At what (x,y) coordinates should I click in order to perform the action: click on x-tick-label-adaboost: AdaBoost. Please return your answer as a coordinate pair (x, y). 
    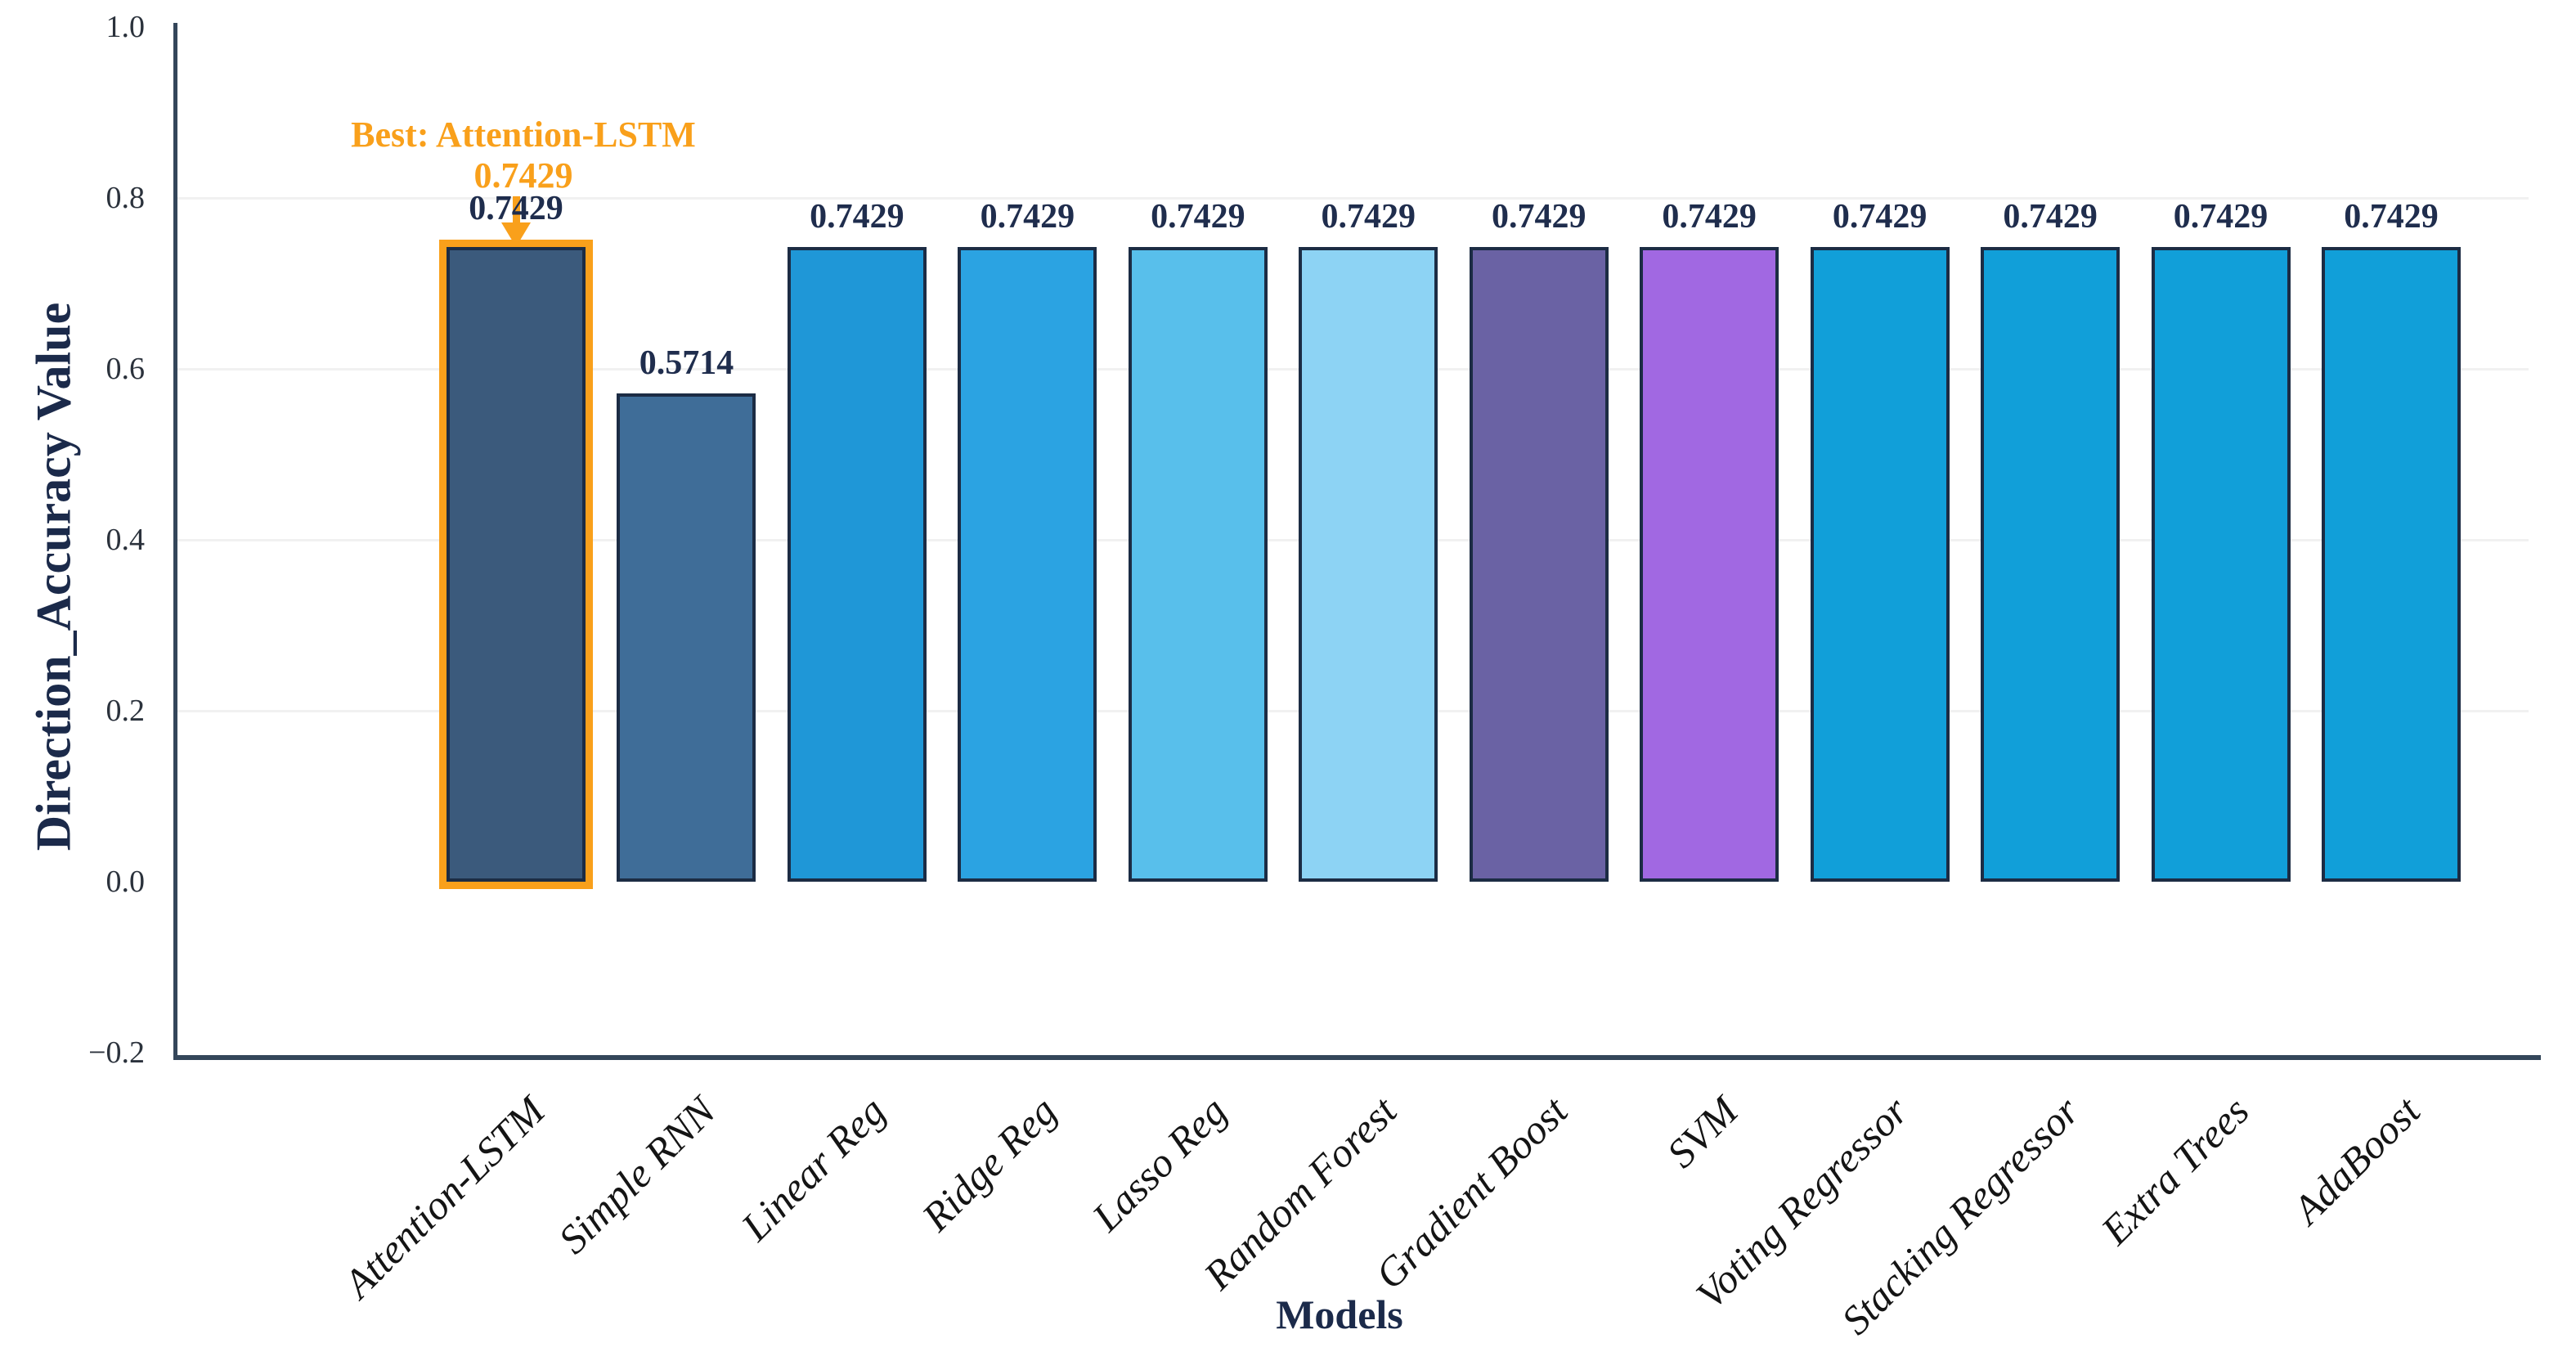
    Looking at the image, I should click on (2356, 1160).